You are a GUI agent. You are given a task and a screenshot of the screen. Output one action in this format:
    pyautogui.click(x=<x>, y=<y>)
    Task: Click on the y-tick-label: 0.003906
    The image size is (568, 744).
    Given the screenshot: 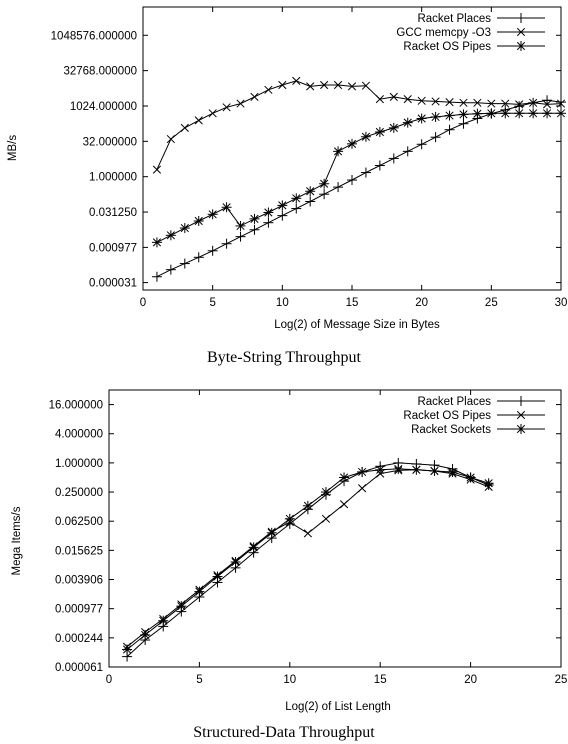 What is the action you would take?
    pyautogui.click(x=79, y=581)
    